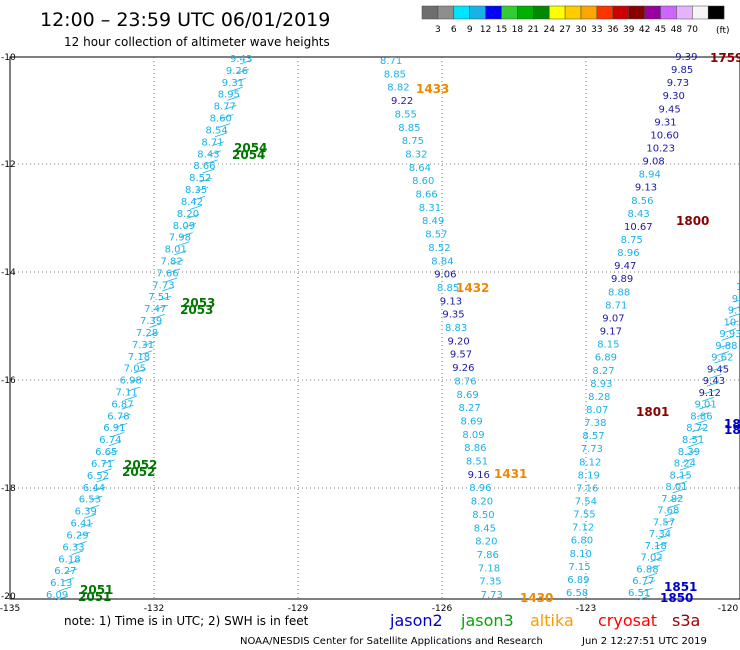  I want to click on time-label: 2052, so click(140, 465).